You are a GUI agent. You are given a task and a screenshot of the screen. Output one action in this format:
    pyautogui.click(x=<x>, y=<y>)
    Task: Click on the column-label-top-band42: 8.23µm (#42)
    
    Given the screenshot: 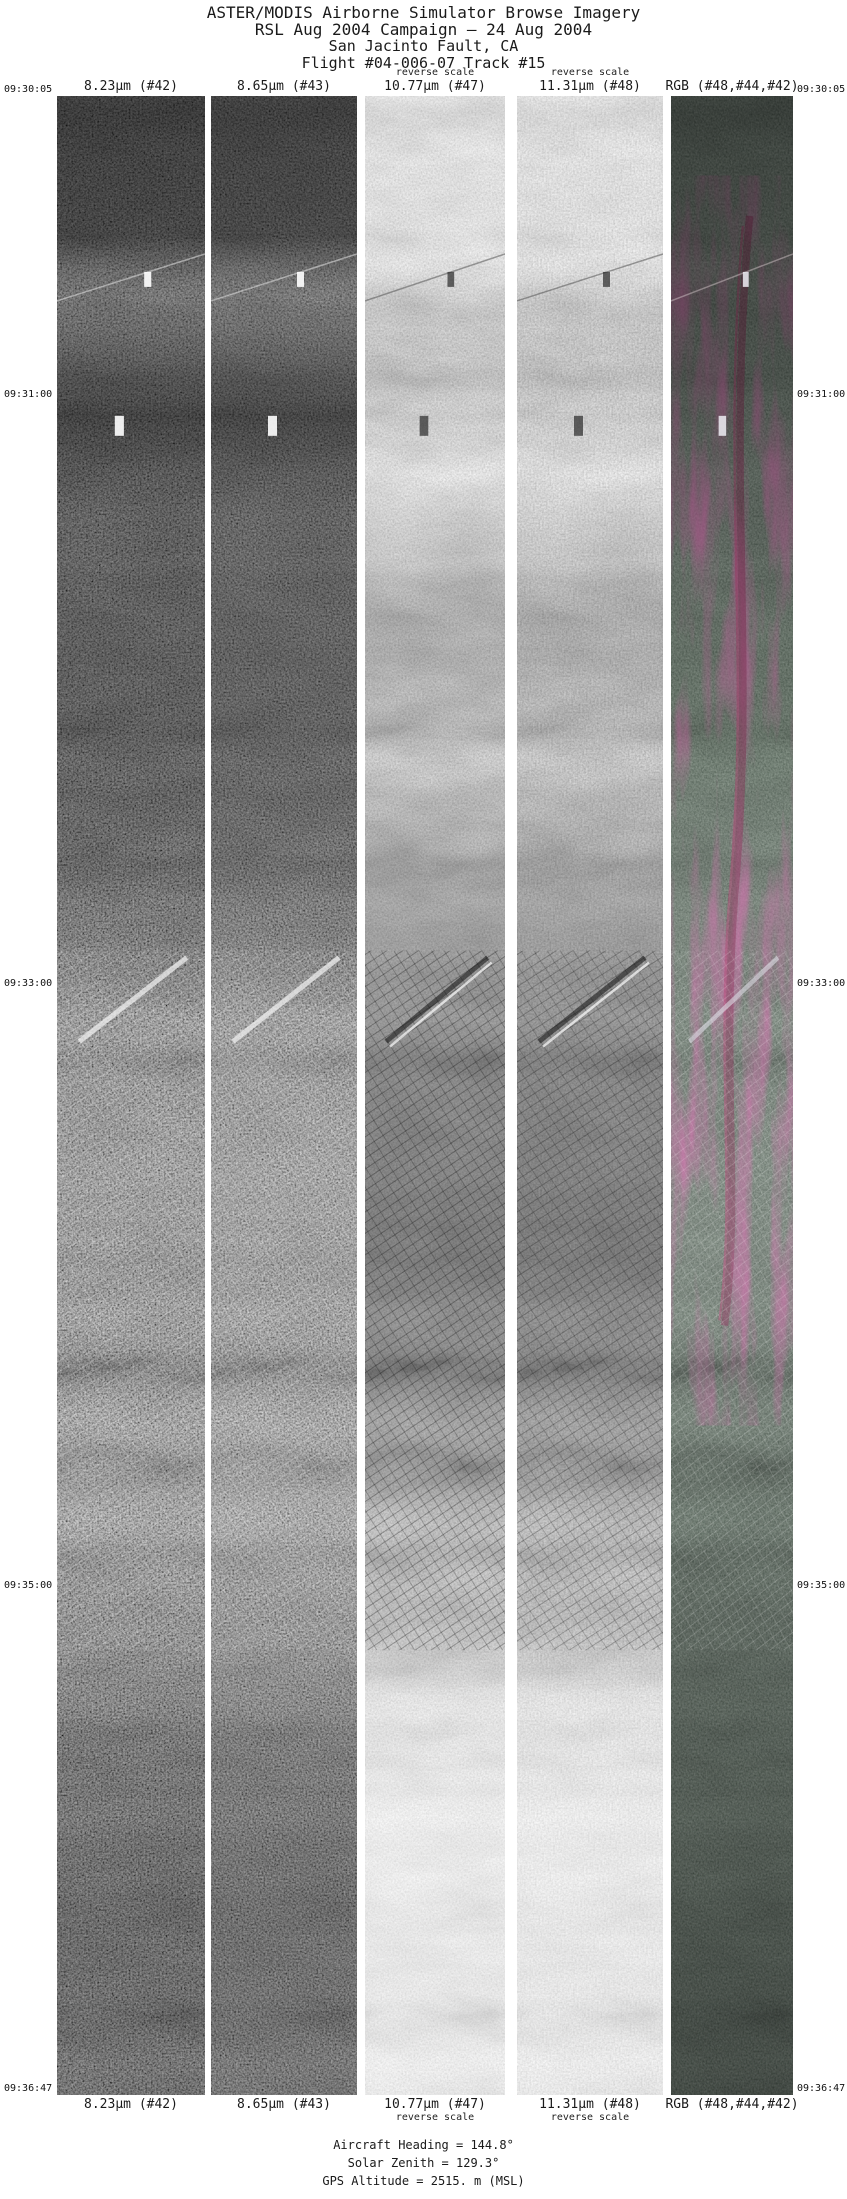 What is the action you would take?
    pyautogui.click(x=131, y=86)
    